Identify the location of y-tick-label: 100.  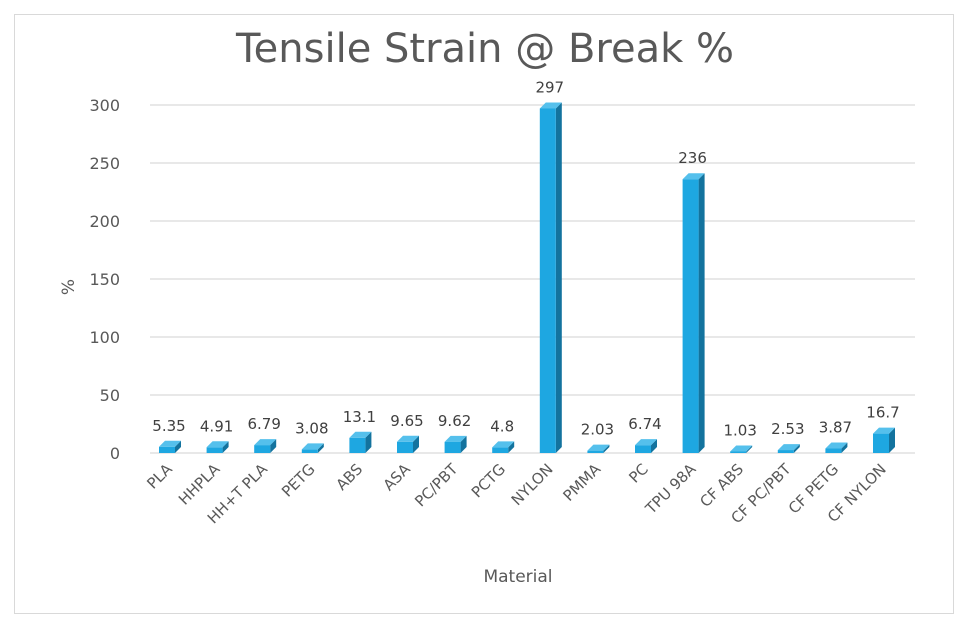
(104, 337).